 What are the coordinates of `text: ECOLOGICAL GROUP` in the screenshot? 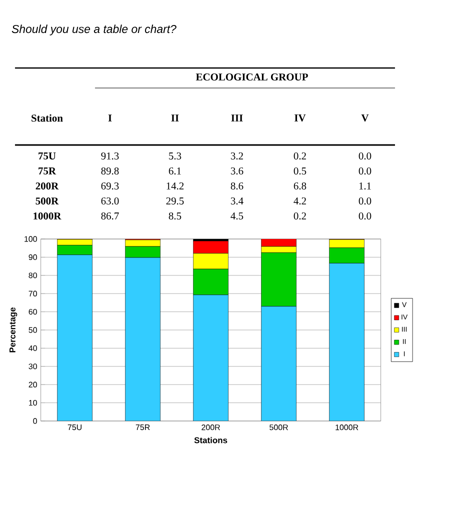 It's located at (252, 77).